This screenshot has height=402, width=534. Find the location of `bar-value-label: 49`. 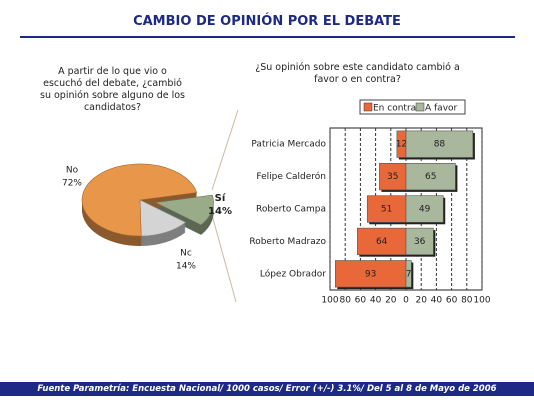

bar-value-label: 49 is located at coordinates (425, 210).